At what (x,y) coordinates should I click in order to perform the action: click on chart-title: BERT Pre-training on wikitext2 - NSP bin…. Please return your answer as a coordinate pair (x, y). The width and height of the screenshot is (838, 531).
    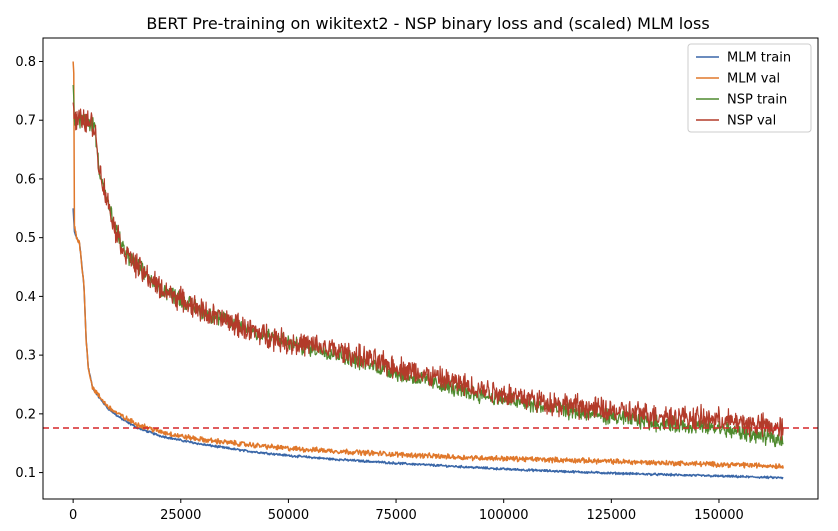
    Looking at the image, I should click on (427, 23).